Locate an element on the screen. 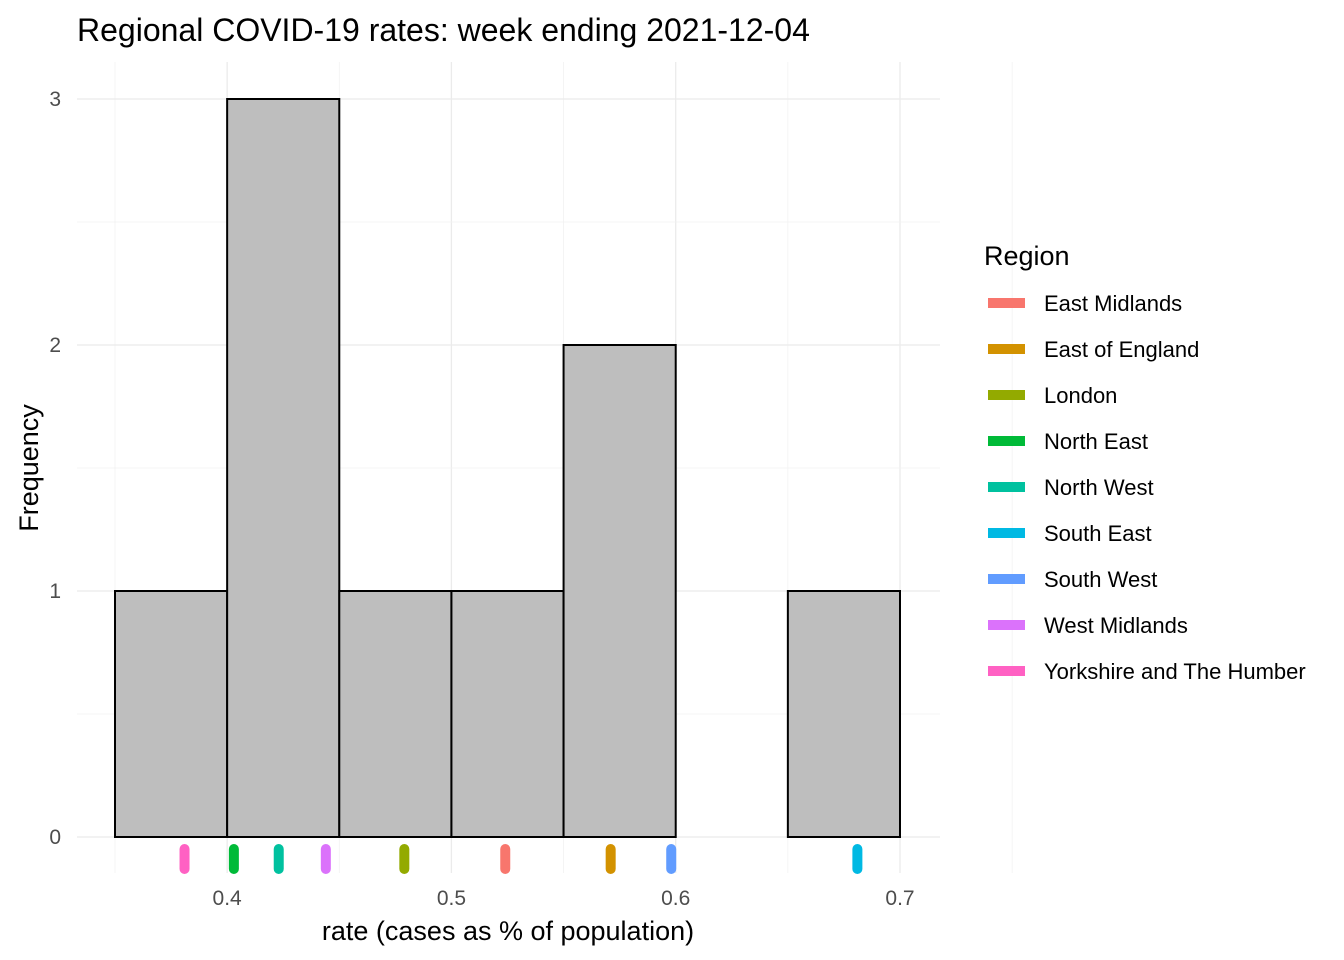  legend-title: Region is located at coordinates (1027, 256).